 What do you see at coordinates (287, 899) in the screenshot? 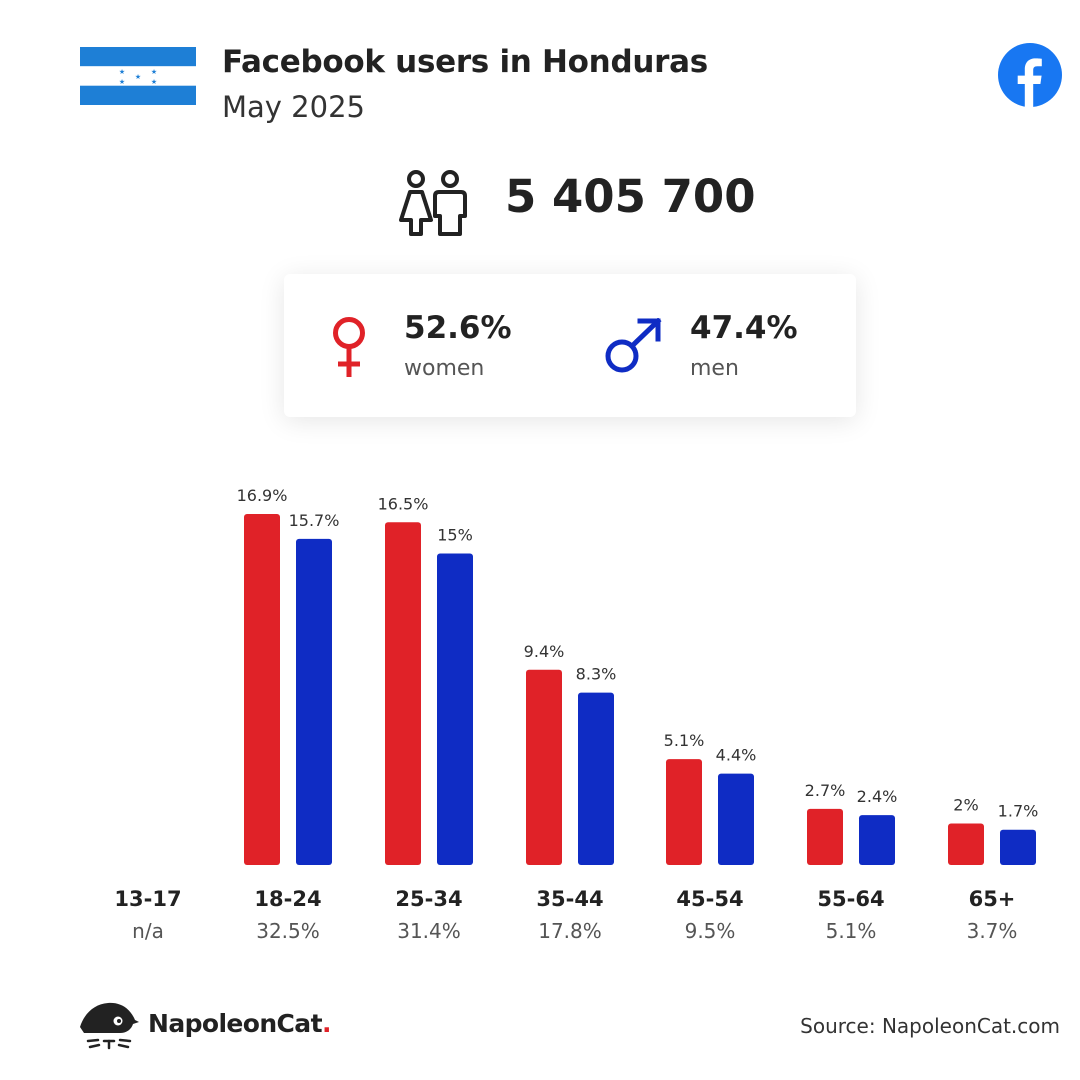
I see `category-label-18-24: 18-24` at bounding box center [287, 899].